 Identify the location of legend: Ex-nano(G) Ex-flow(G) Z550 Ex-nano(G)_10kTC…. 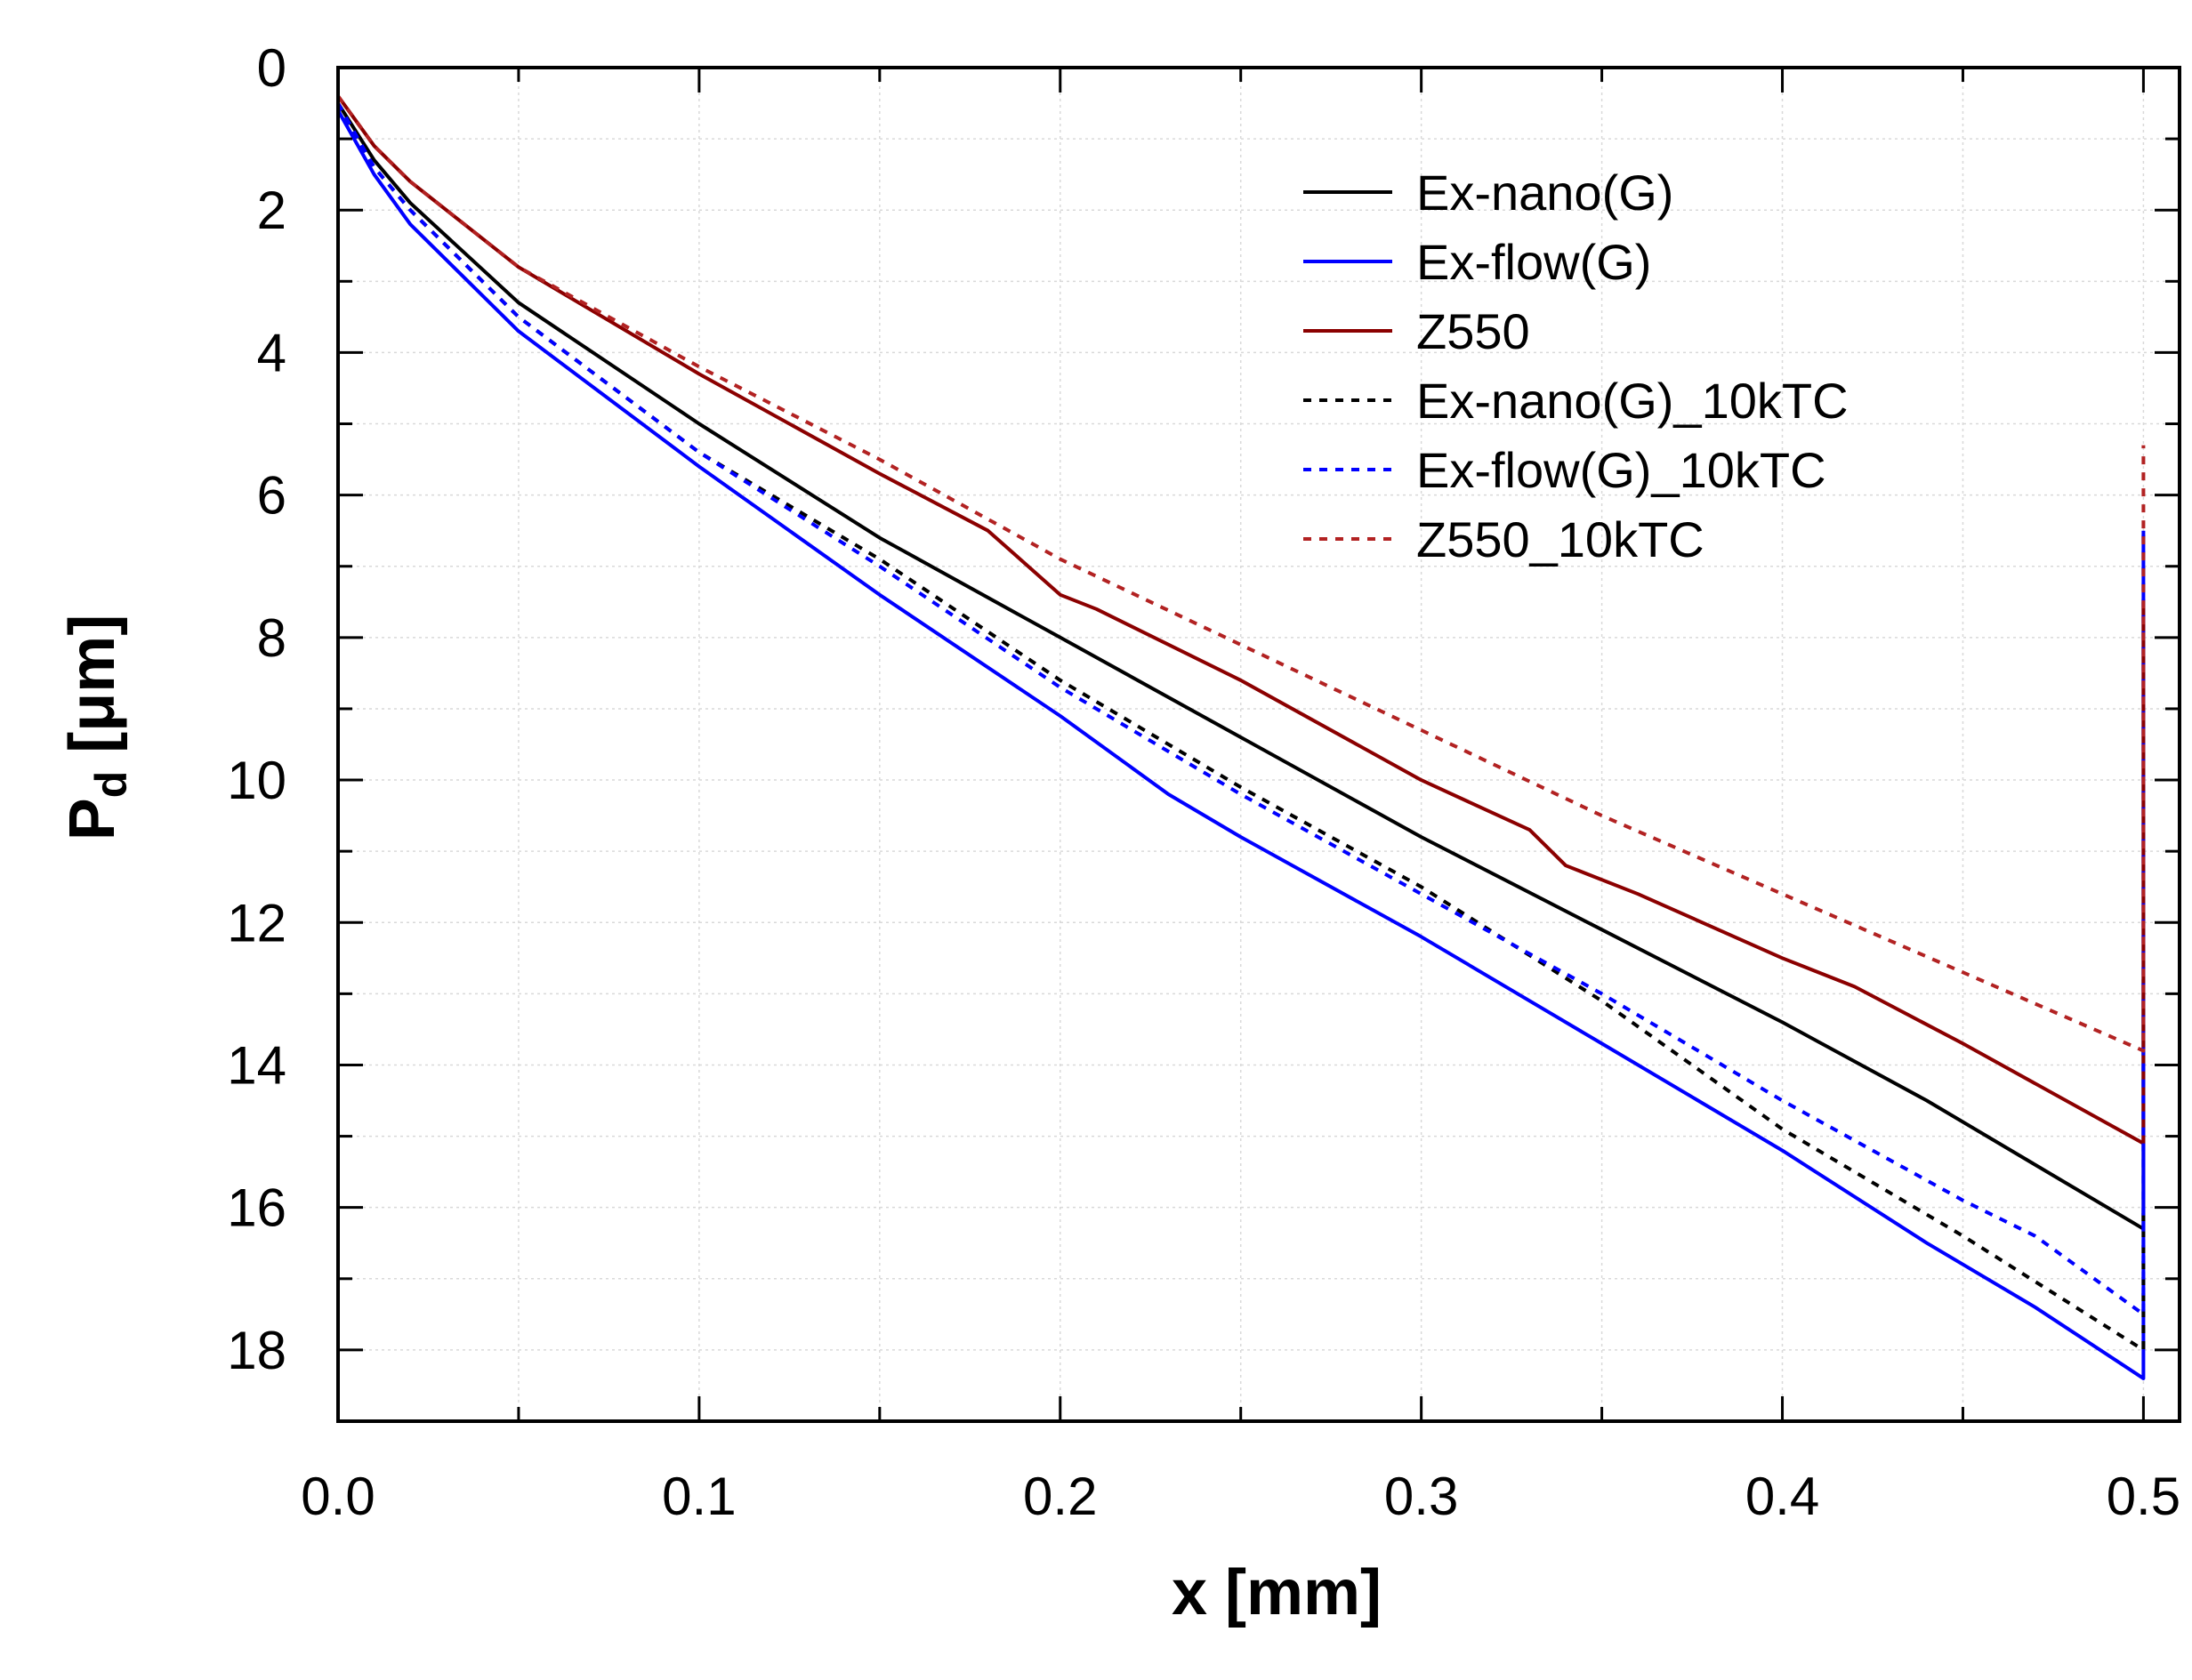
(1576, 366).